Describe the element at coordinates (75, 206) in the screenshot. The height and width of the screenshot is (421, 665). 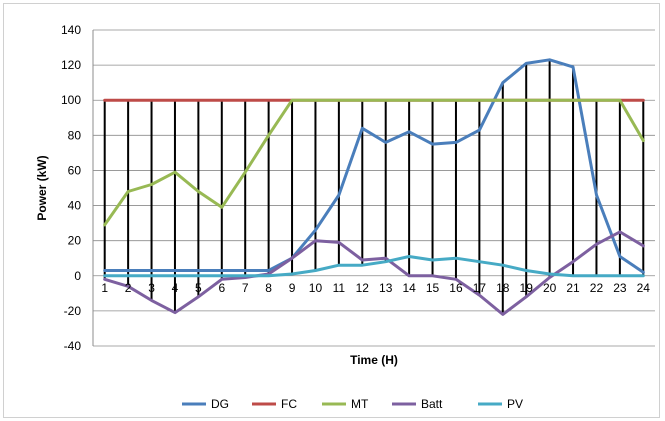
I see `y-tick-label: 40` at that location.